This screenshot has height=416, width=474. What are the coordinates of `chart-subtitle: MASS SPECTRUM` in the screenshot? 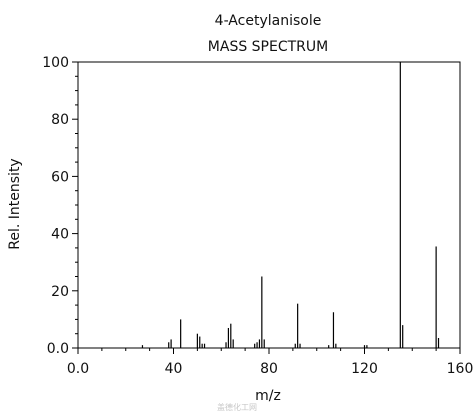 It's located at (268, 47).